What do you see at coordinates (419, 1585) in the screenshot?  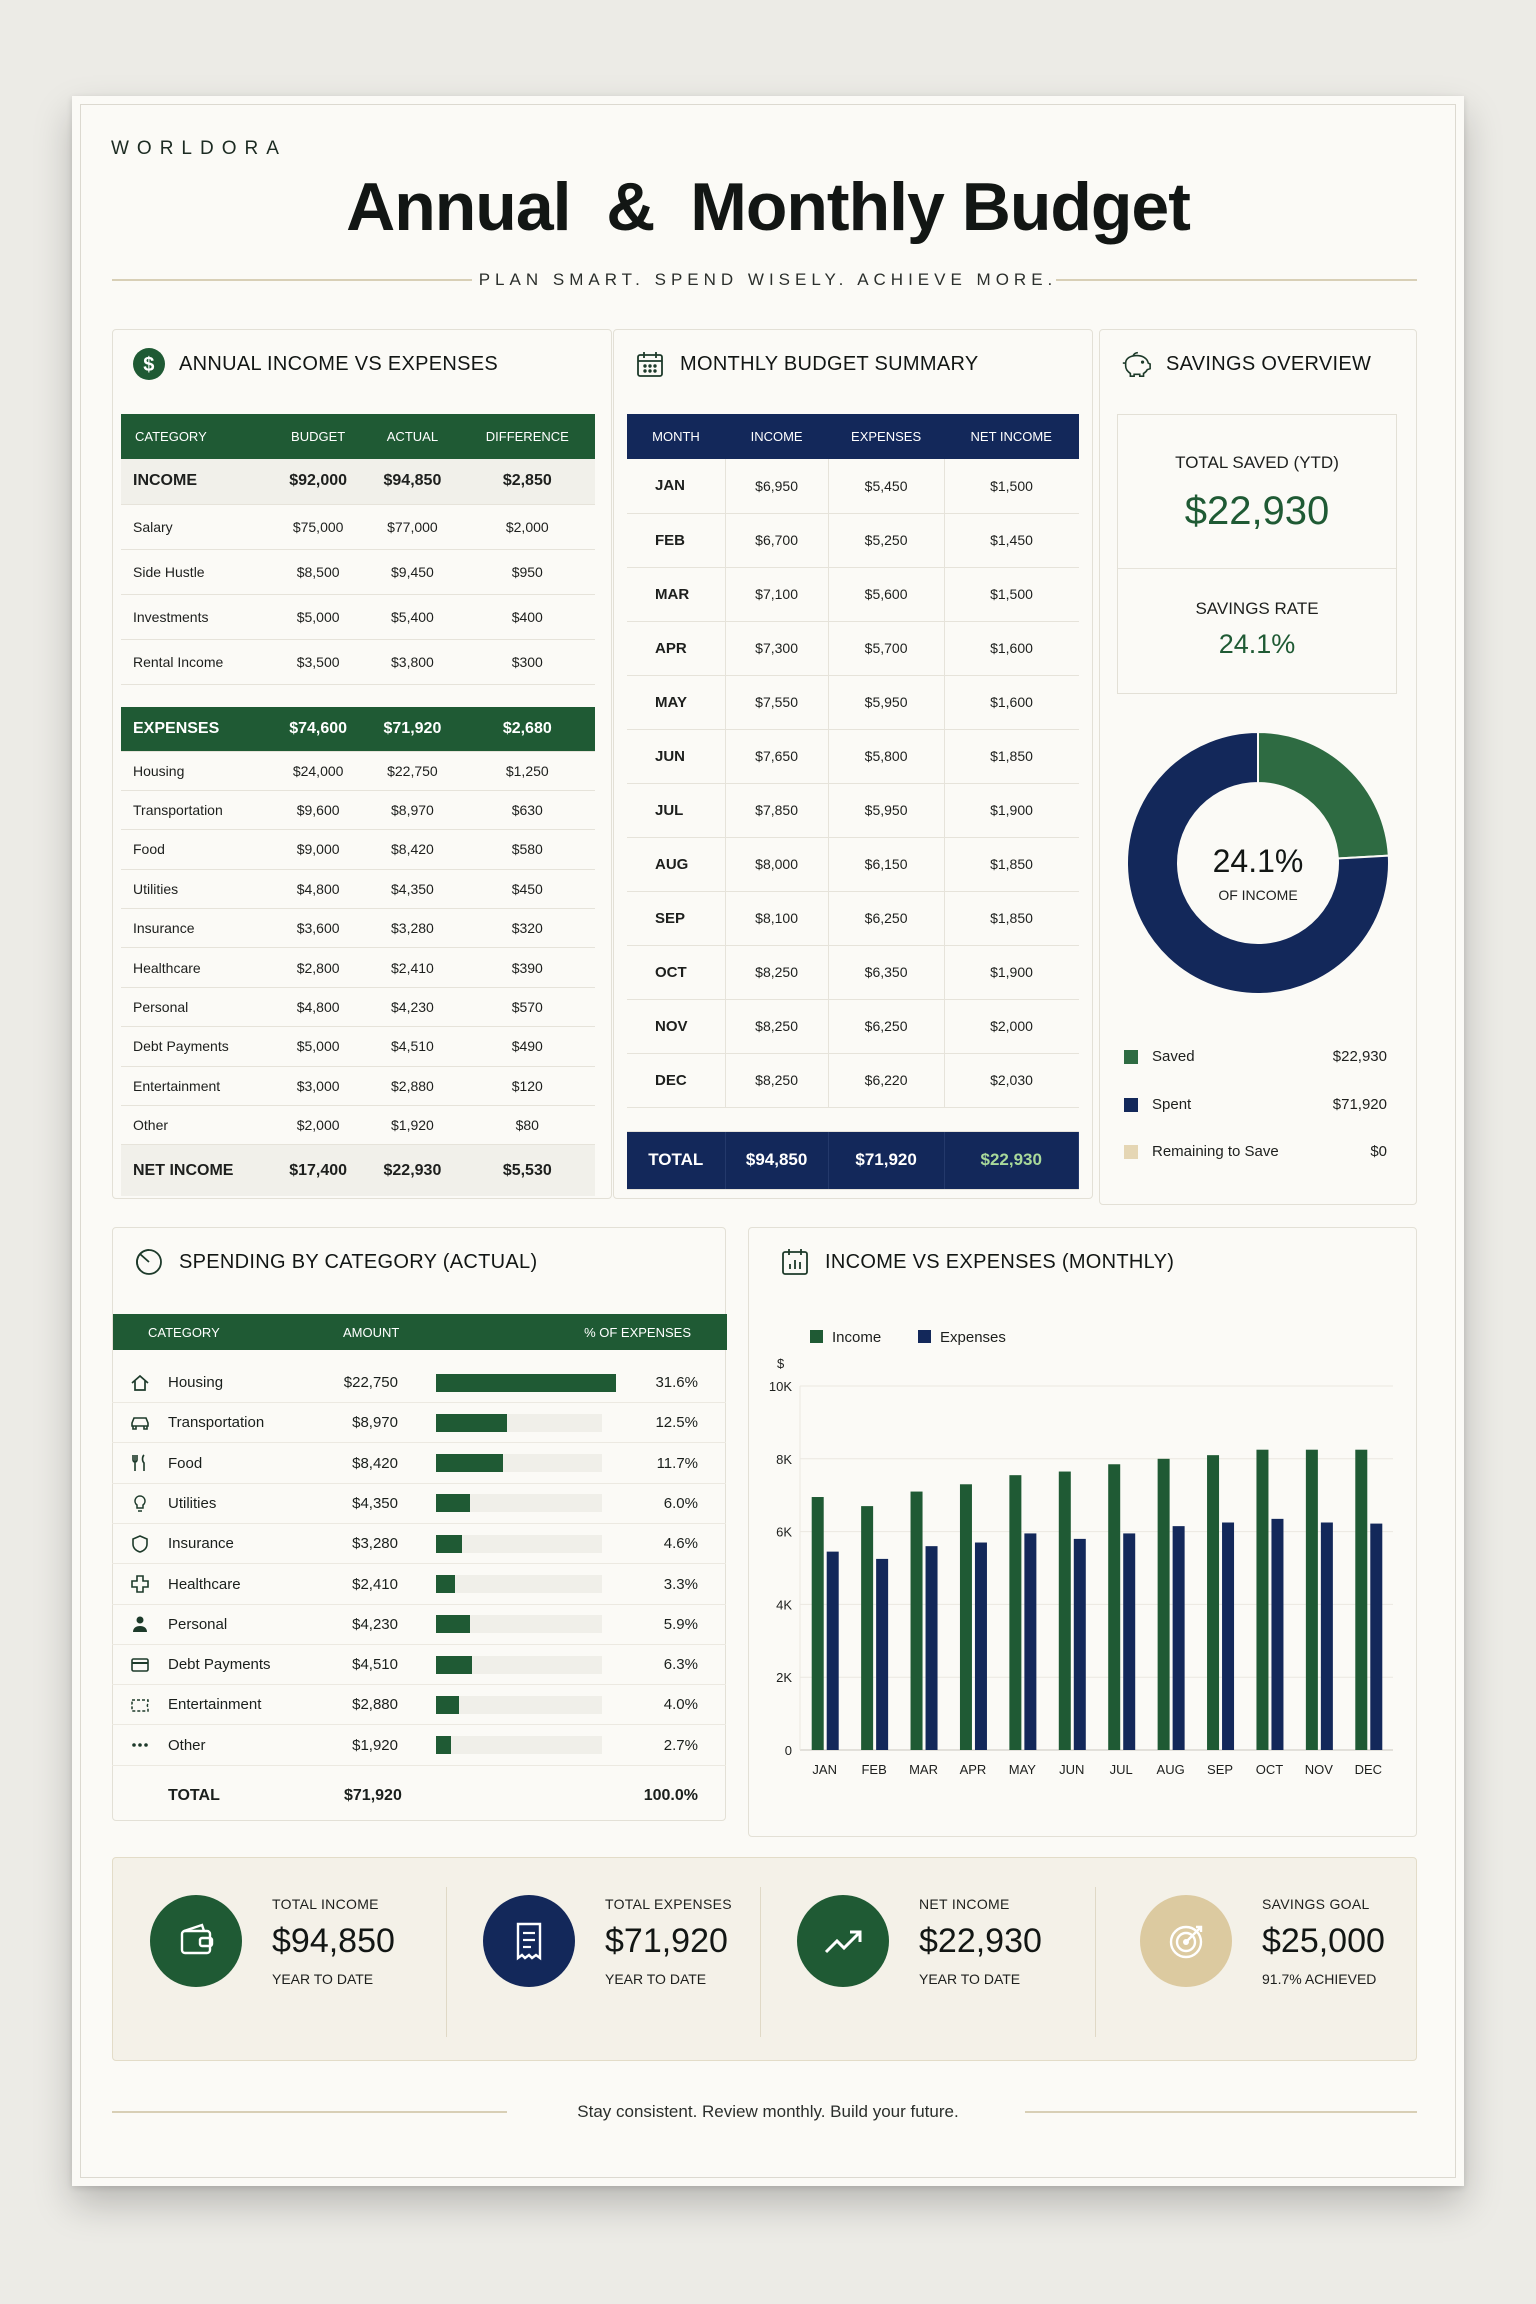 I see `spending-row: Healthcare $2,410 3.3%` at bounding box center [419, 1585].